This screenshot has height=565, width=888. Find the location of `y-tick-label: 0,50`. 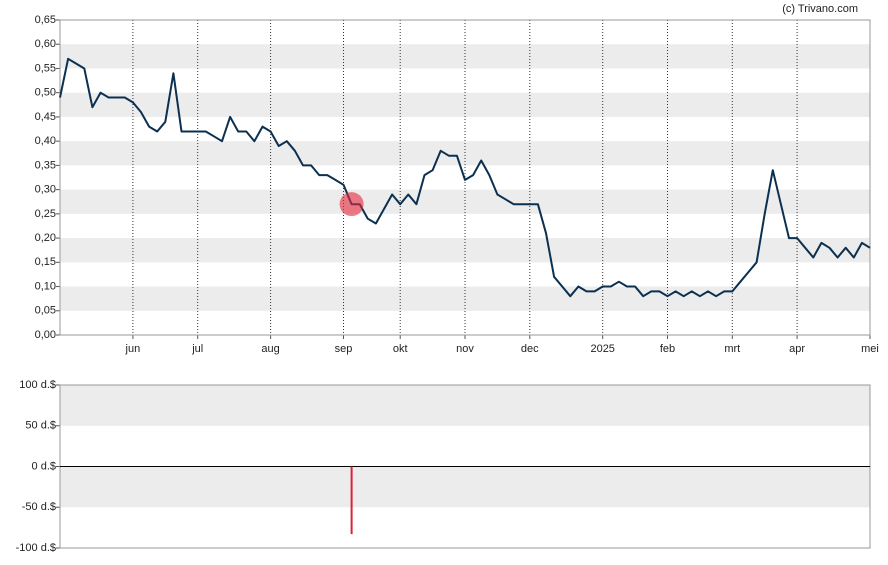

y-tick-label: 0,50 is located at coordinates (45, 93).